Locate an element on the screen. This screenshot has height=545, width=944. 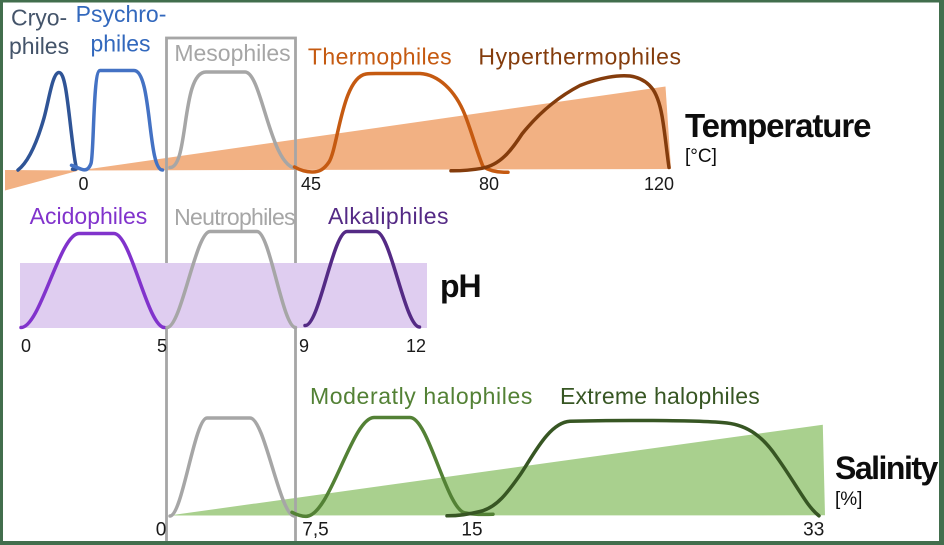
svg-text: 120 is located at coordinates (659, 184).